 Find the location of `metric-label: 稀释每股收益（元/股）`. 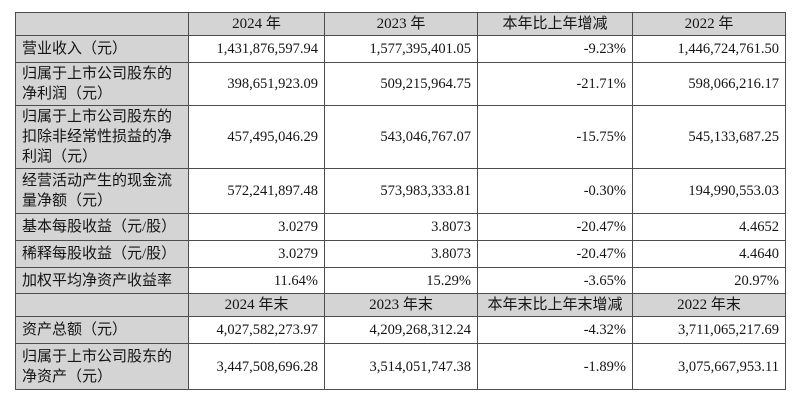

metric-label: 稀释每股收益（元/股） is located at coordinates (102, 254).